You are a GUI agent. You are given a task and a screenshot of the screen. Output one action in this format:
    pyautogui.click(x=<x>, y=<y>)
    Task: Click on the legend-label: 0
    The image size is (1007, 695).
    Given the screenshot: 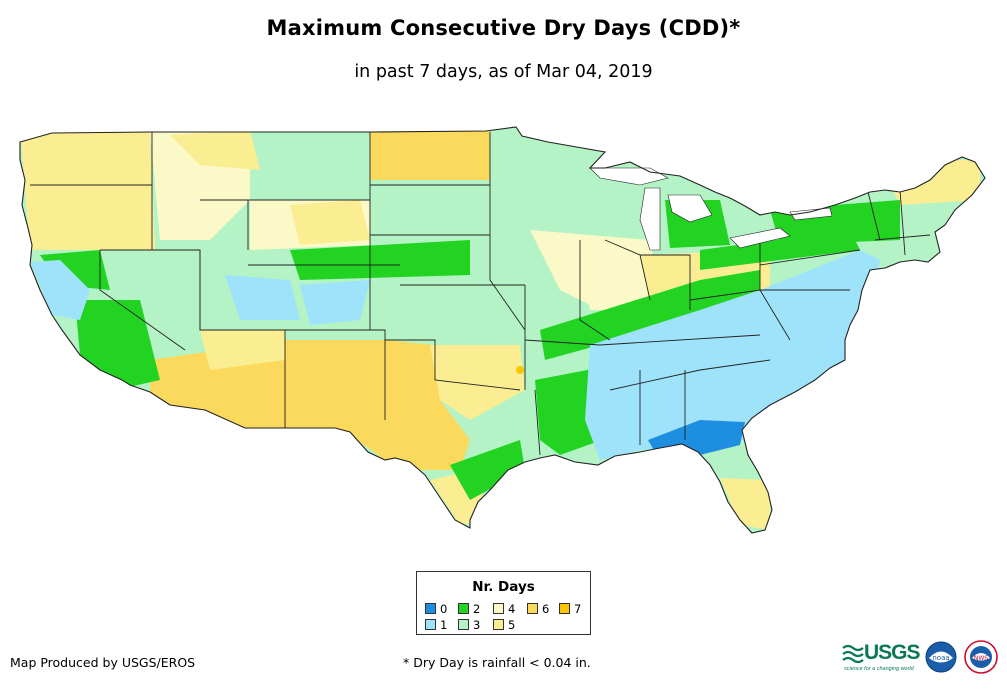 What is the action you would take?
    pyautogui.click(x=444, y=609)
    